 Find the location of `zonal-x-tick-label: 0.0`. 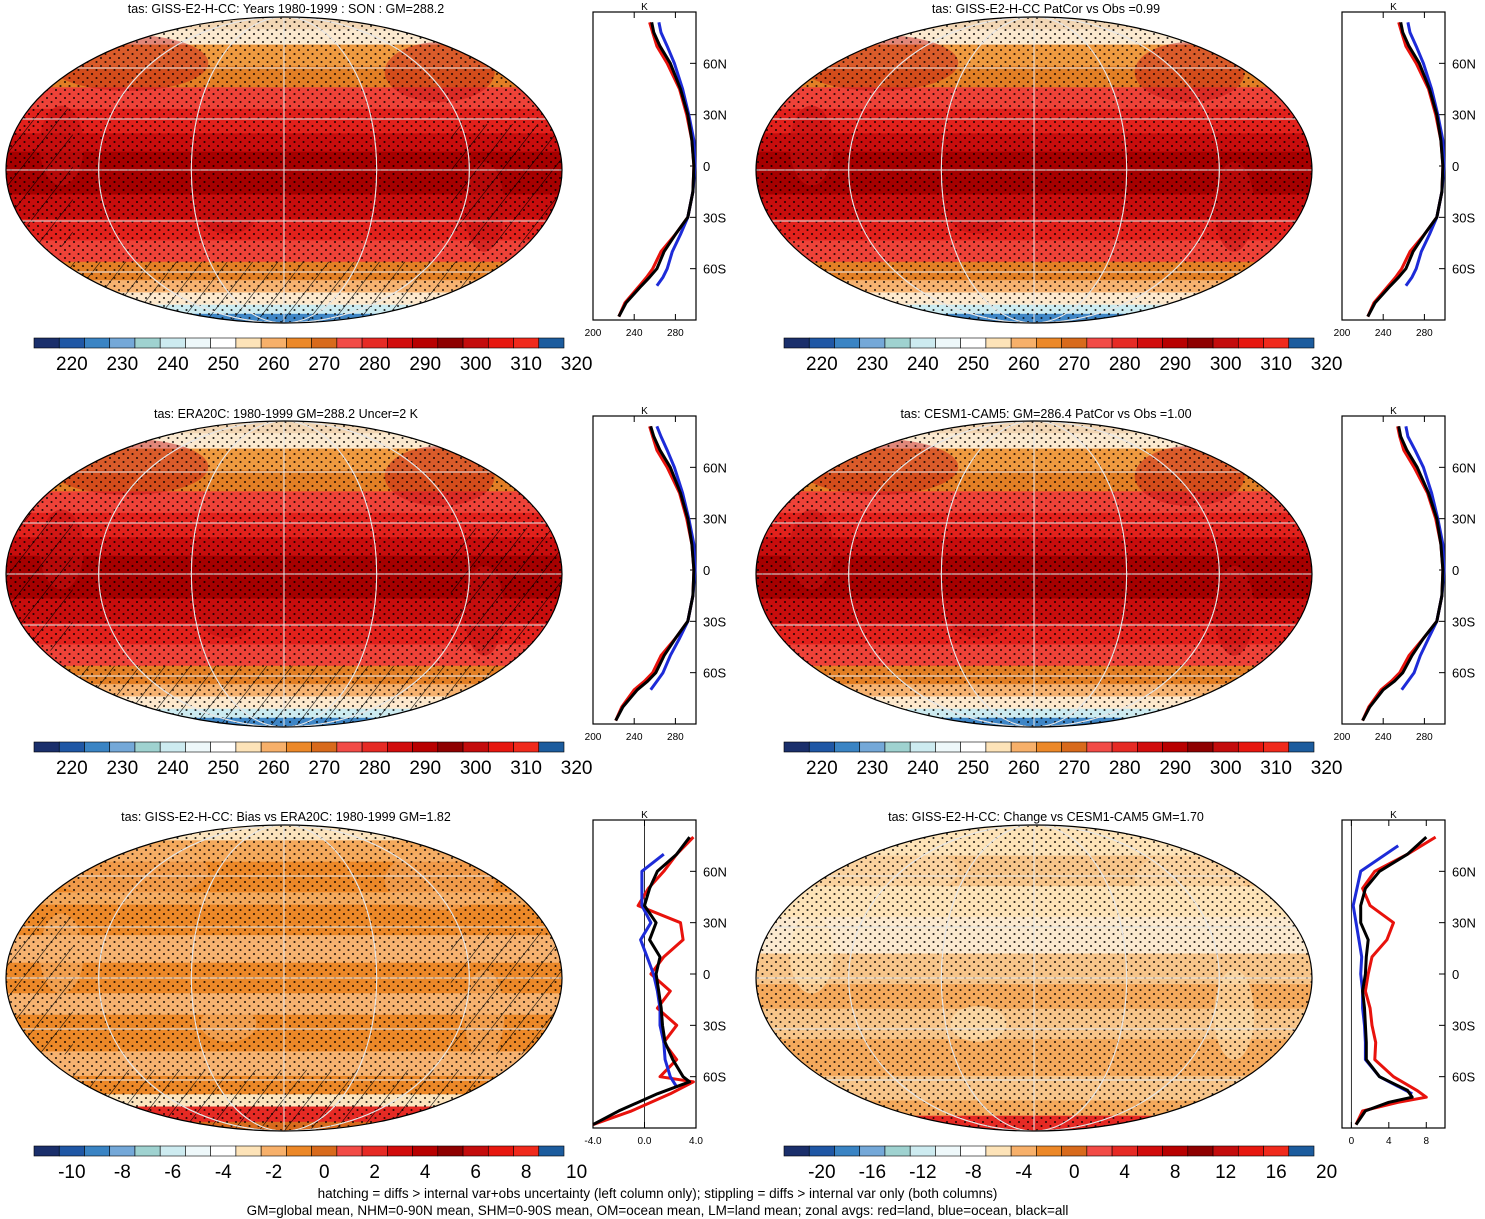

zonal-x-tick-label: 0.0 is located at coordinates (645, 1141).